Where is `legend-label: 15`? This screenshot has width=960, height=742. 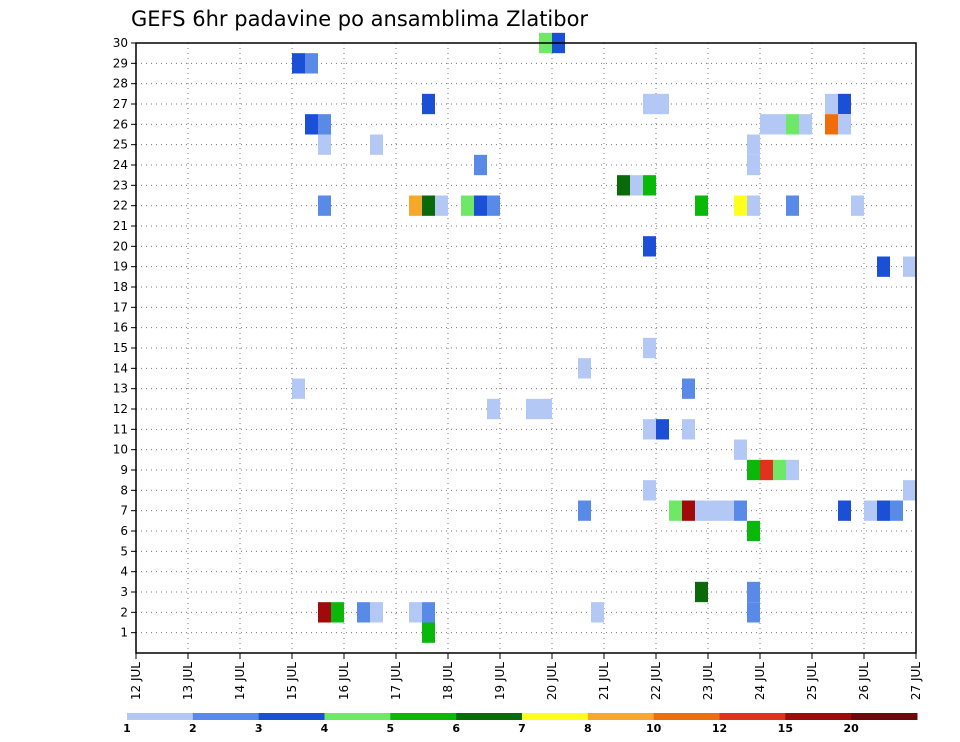
legend-label: 15 is located at coordinates (785, 728).